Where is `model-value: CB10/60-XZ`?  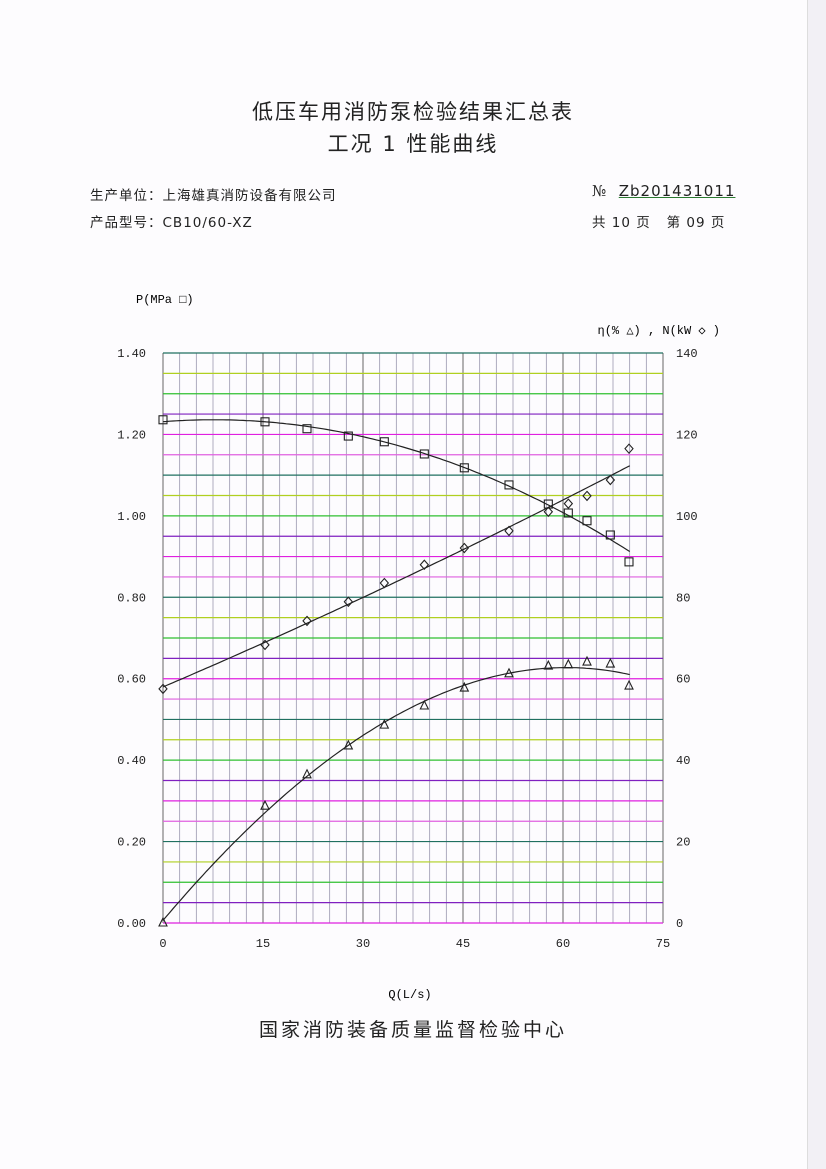 model-value: CB10/60-XZ is located at coordinates (207, 223).